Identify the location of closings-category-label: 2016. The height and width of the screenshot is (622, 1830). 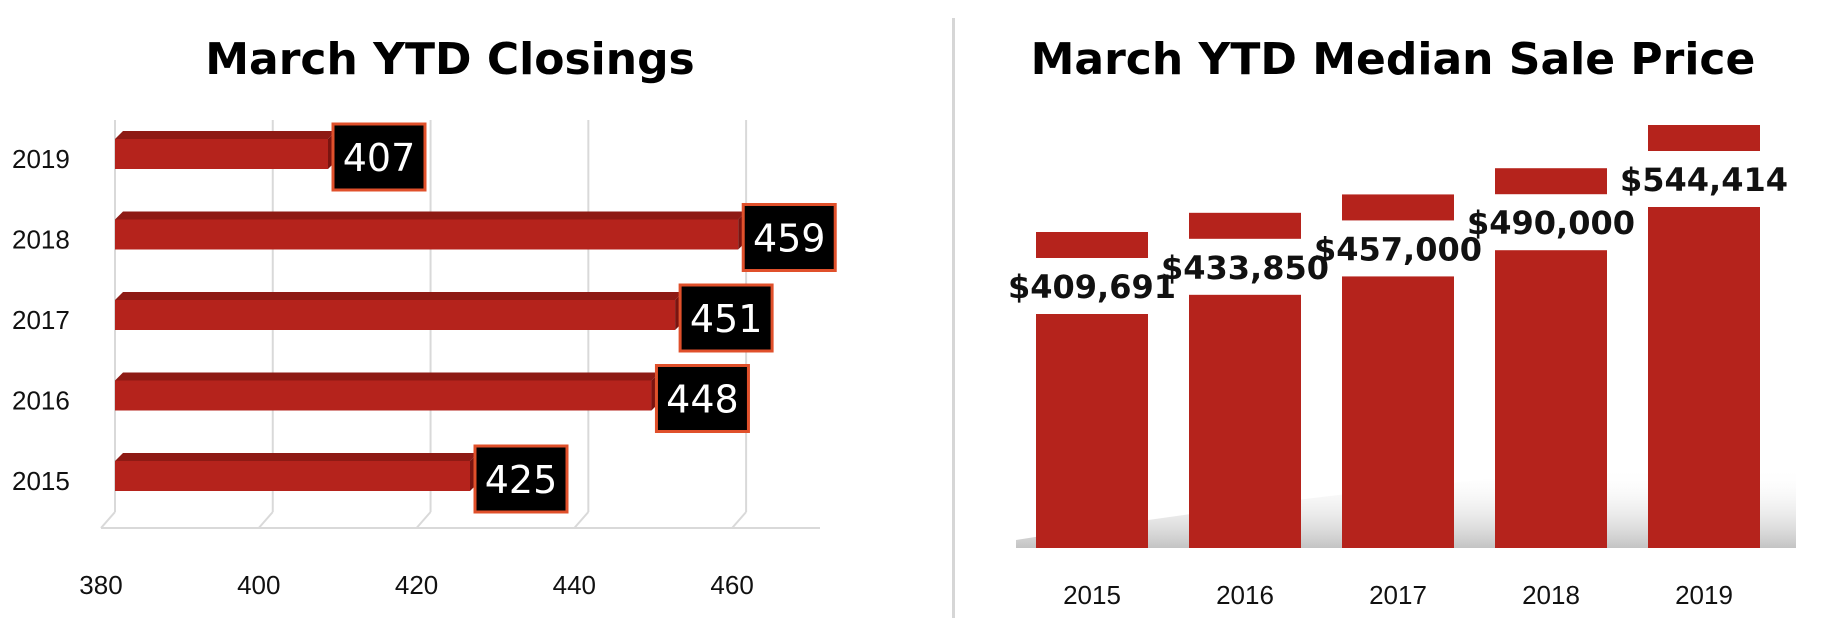
(41, 401).